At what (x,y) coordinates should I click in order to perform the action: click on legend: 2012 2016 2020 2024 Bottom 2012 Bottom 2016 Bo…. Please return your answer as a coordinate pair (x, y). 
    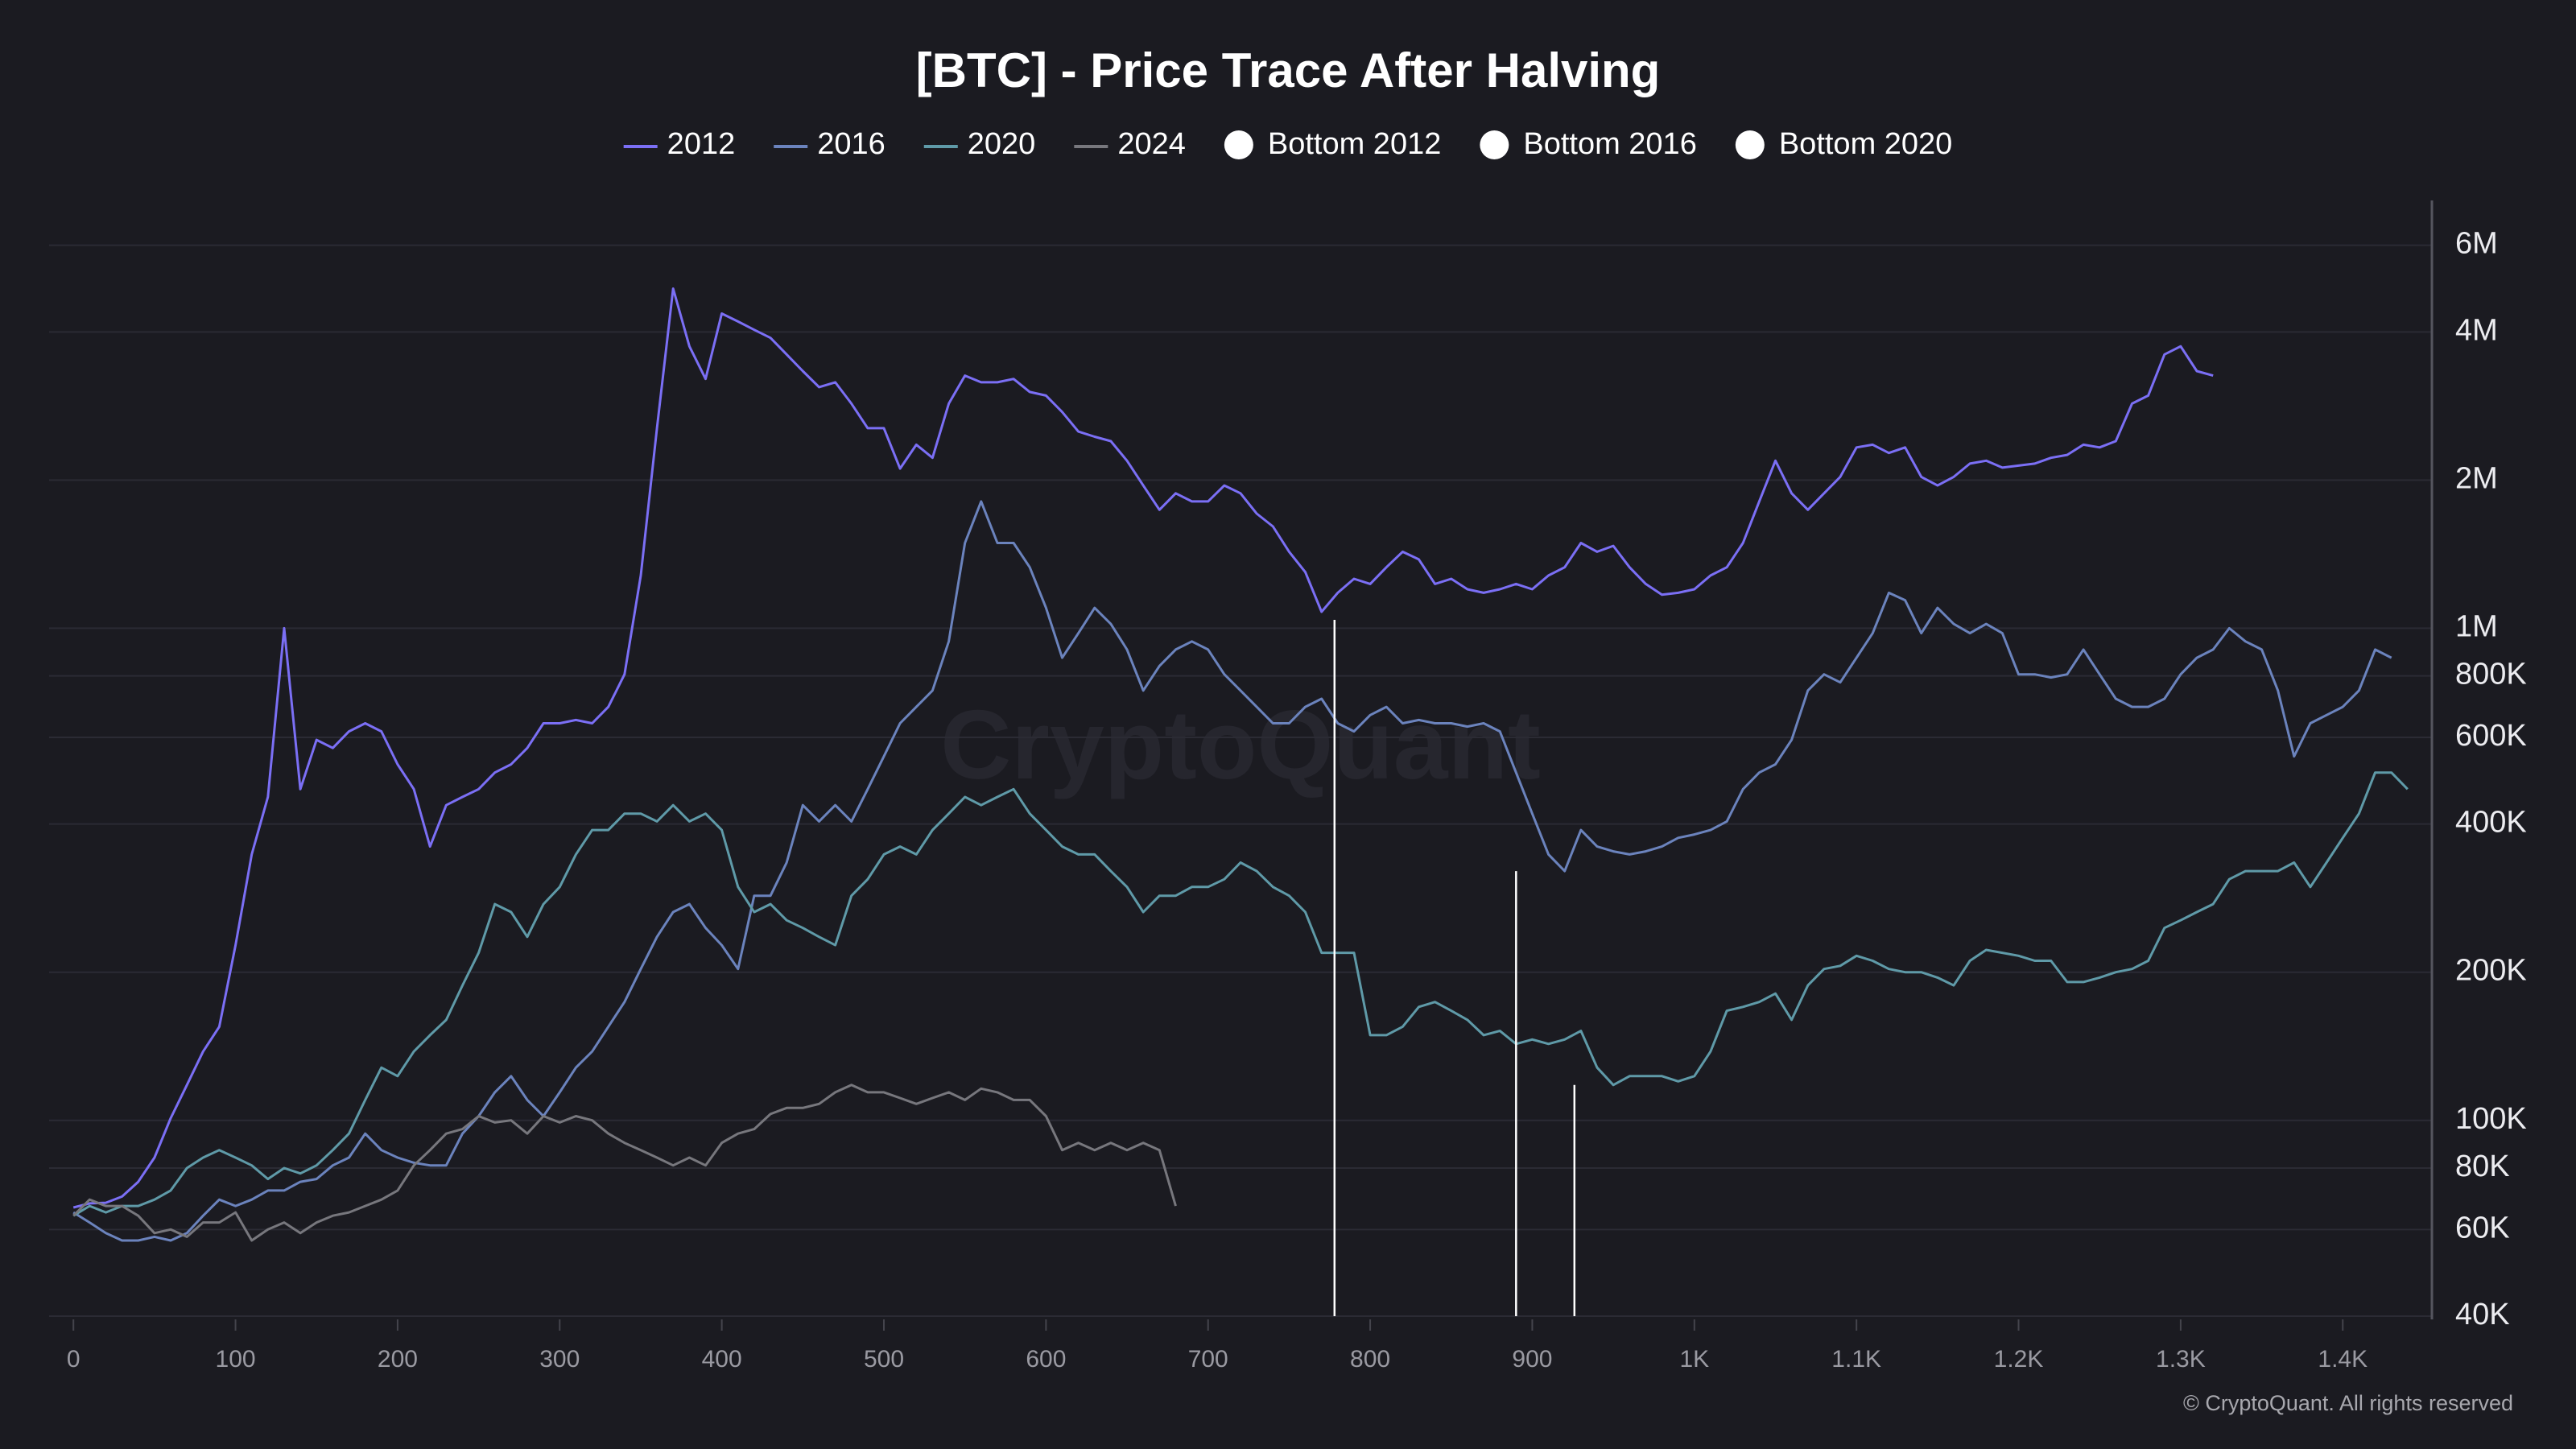
    Looking at the image, I should click on (1287, 144).